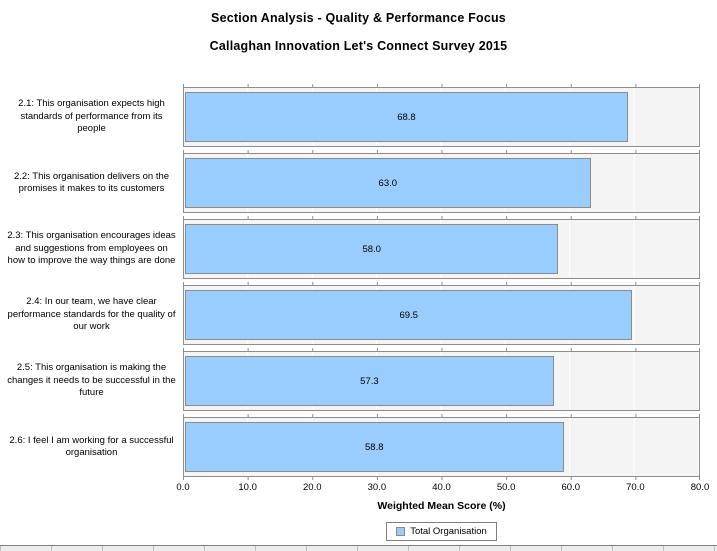 This screenshot has height=551, width=717. I want to click on legend-container: Total Organisation, so click(441, 531).